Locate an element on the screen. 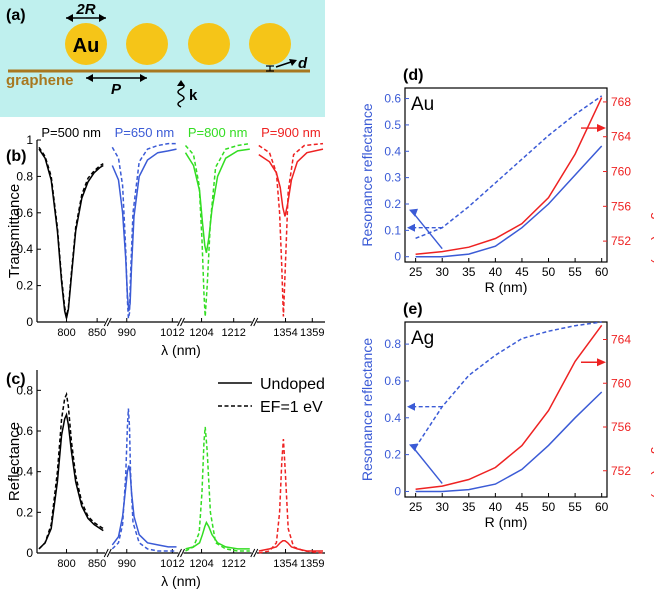 The width and height of the screenshot is (654, 599). x-tick-label: 1204 is located at coordinates (201, 564).